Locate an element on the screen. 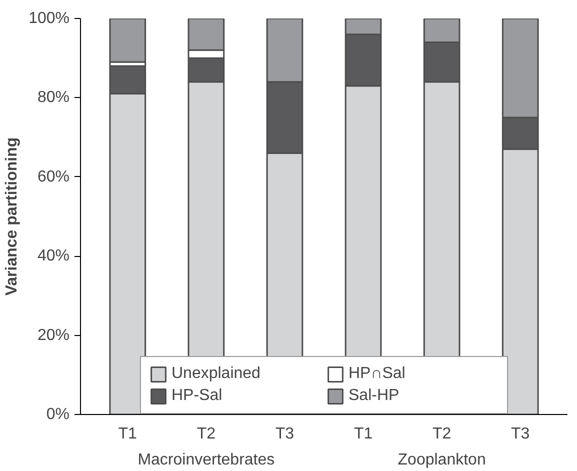 The width and height of the screenshot is (577, 471). y-tick-label: 60% is located at coordinates (53, 177).